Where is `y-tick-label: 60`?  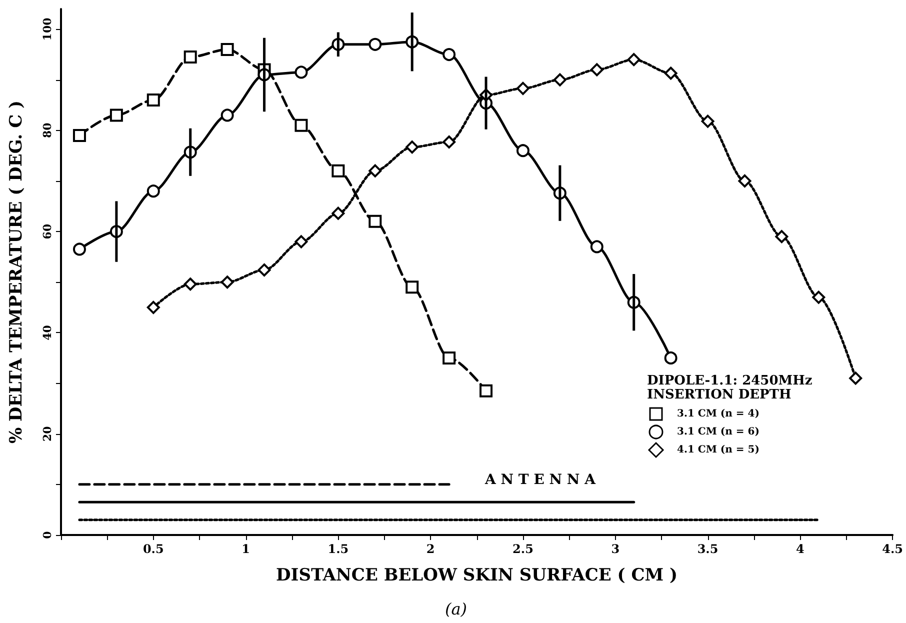
y-tick-label: 60 is located at coordinates (47, 232).